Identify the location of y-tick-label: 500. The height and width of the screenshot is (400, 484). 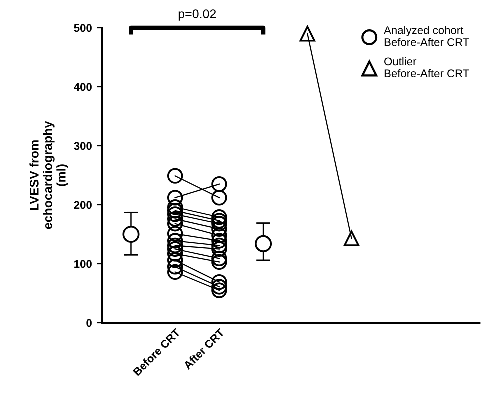
(83, 28).